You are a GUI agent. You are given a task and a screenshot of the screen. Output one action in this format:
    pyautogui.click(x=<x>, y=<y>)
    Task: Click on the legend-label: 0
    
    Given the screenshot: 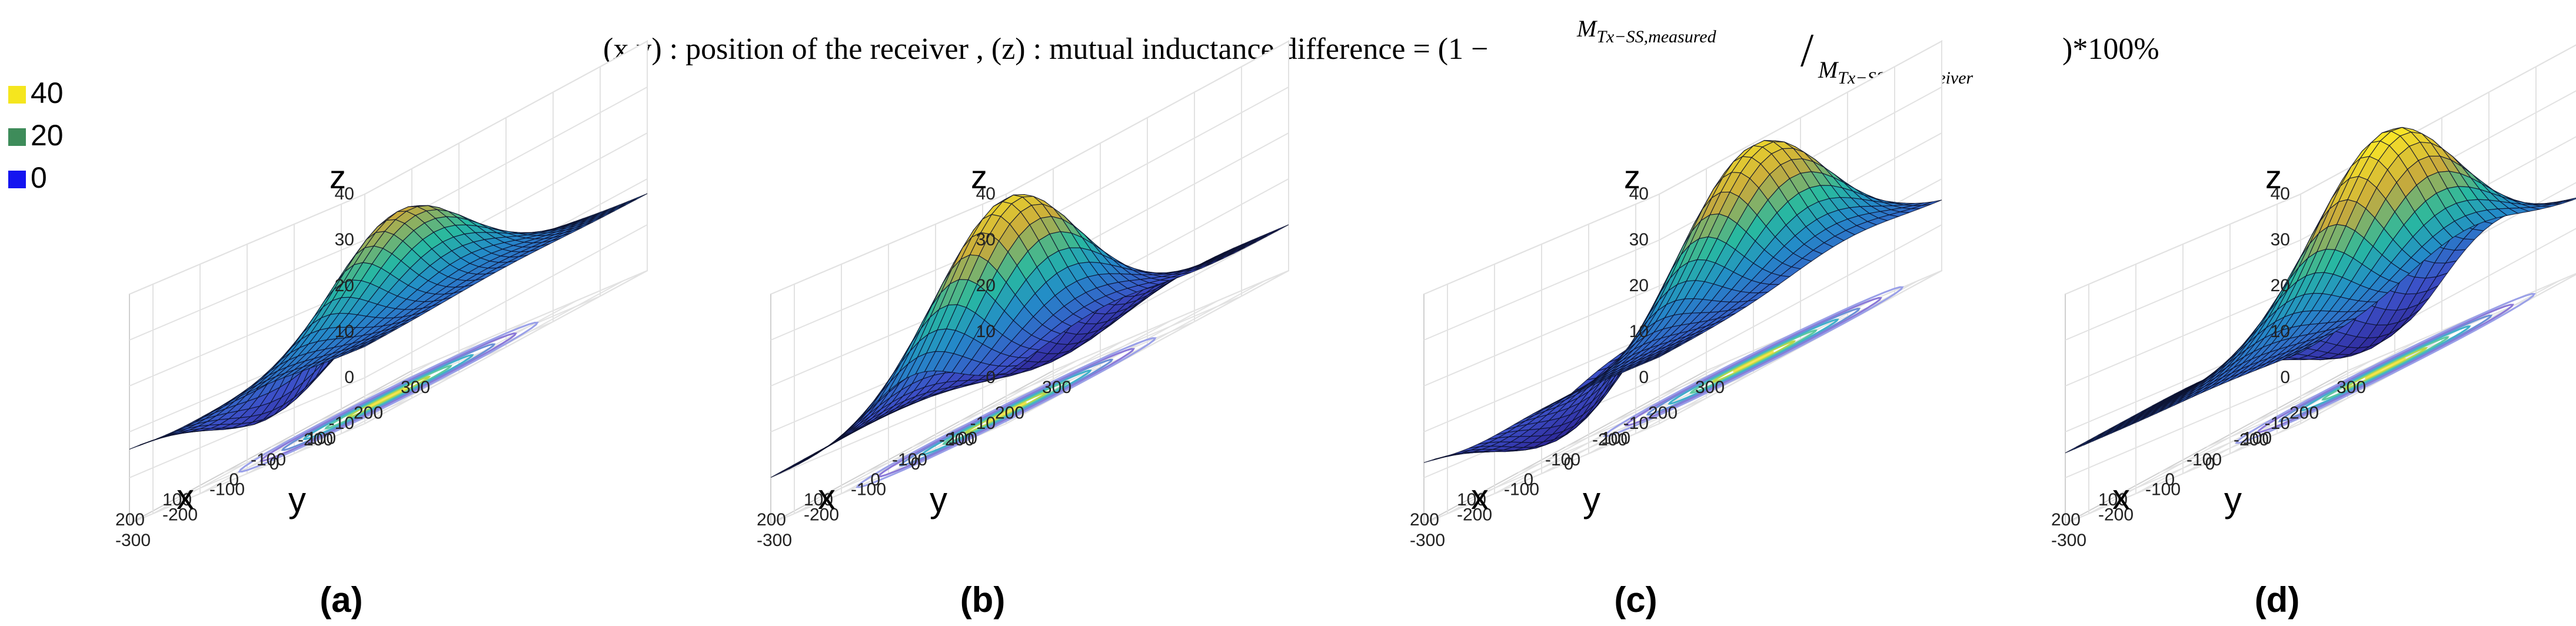 What is the action you would take?
    pyautogui.click(x=39, y=178)
    